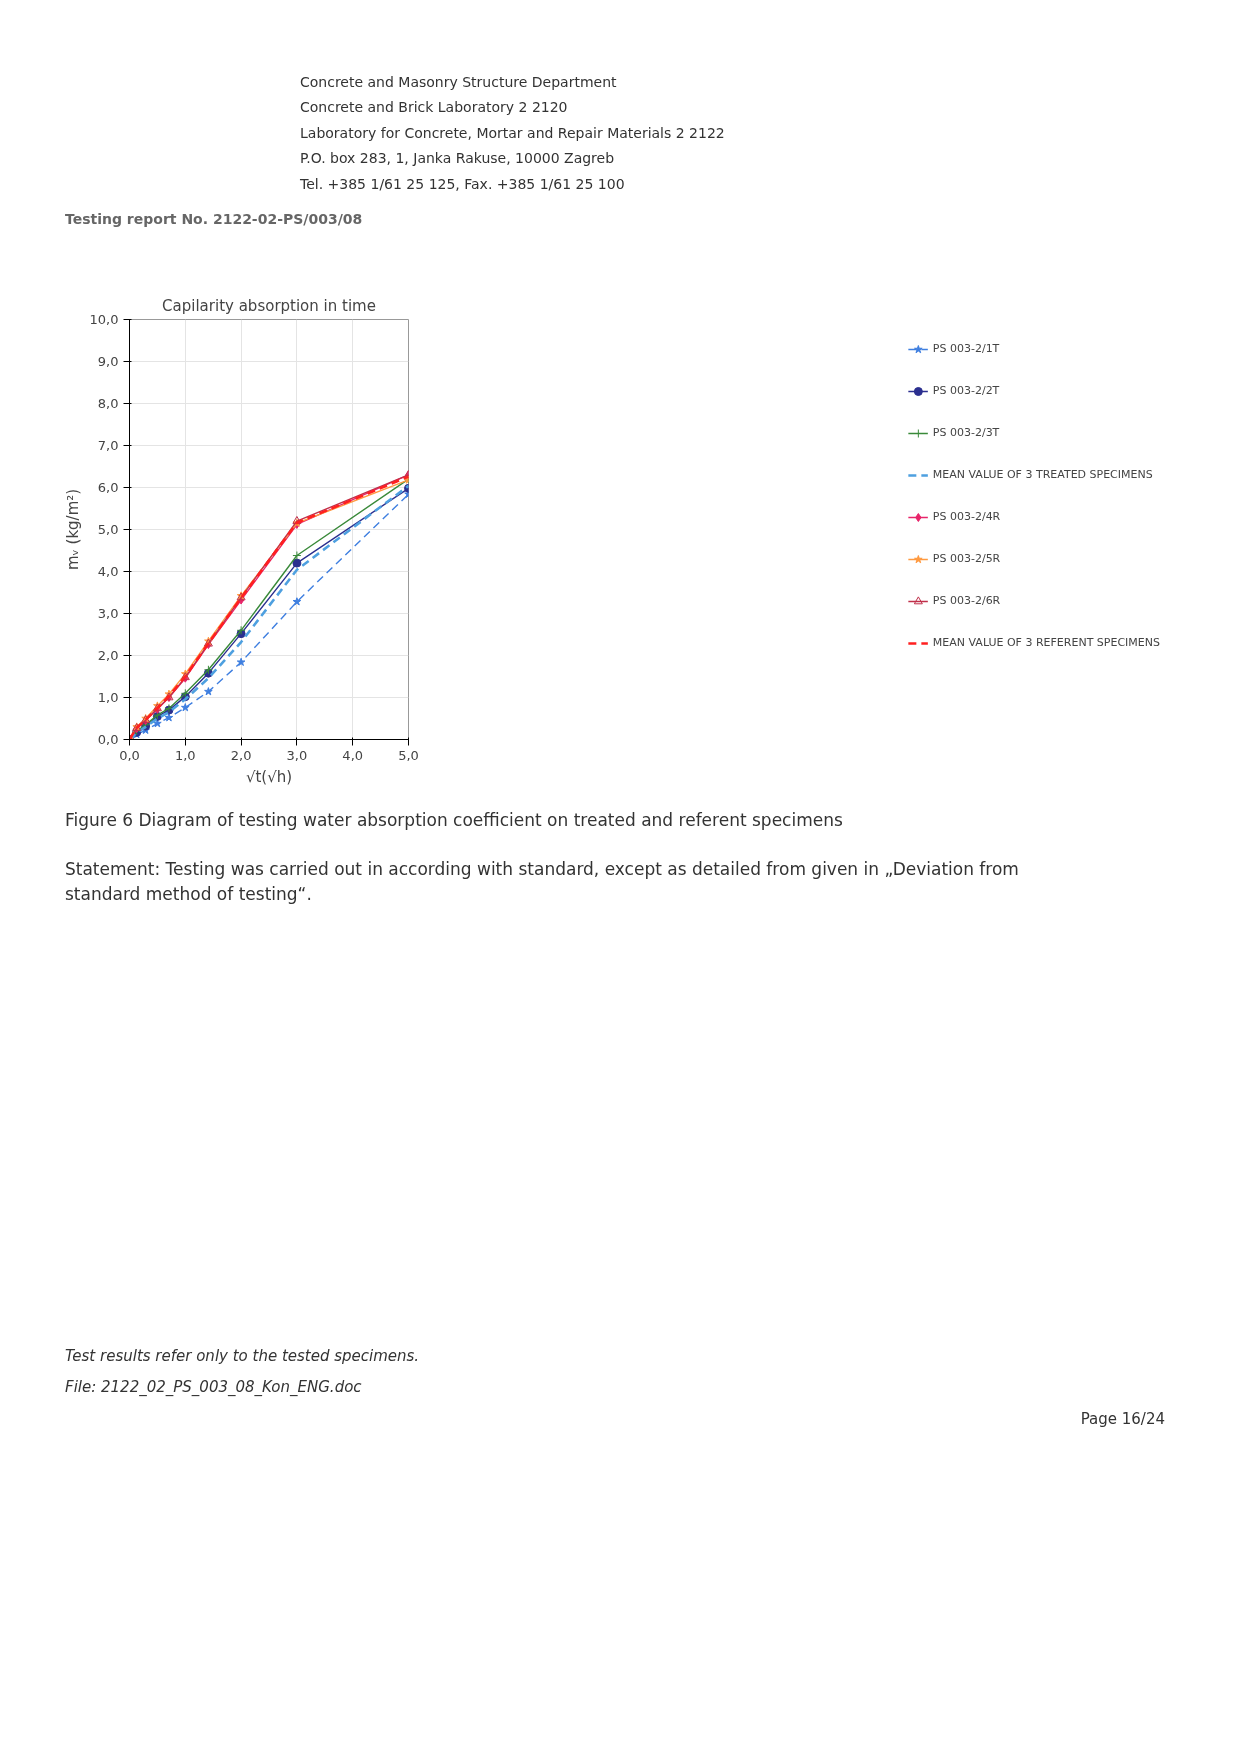  I want to click on x-tick-label: 1,0, so click(185, 755).